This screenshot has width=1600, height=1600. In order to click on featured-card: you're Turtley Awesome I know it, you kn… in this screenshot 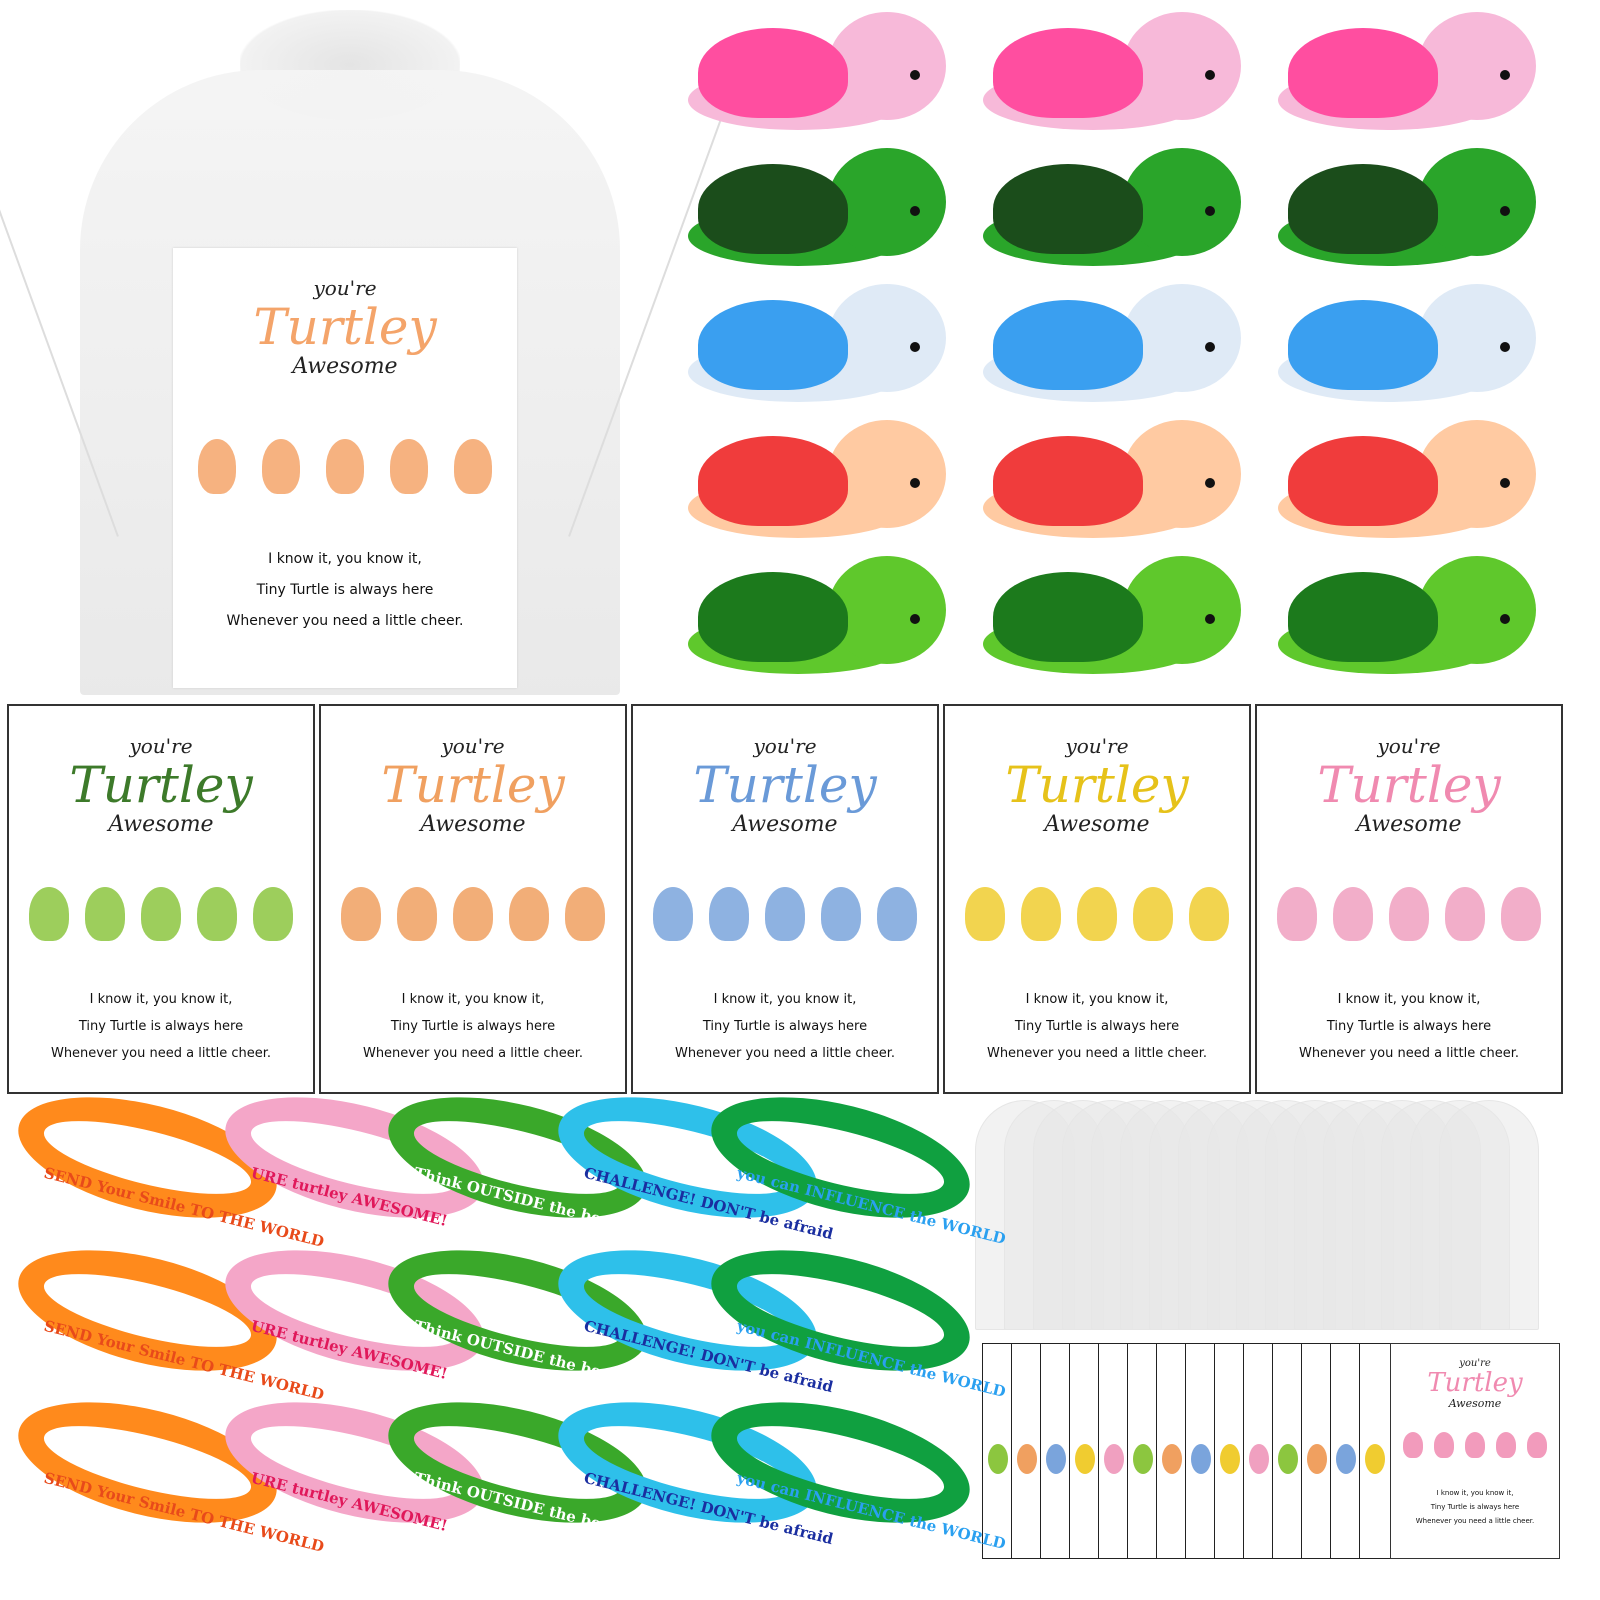, I will do `click(345, 468)`.